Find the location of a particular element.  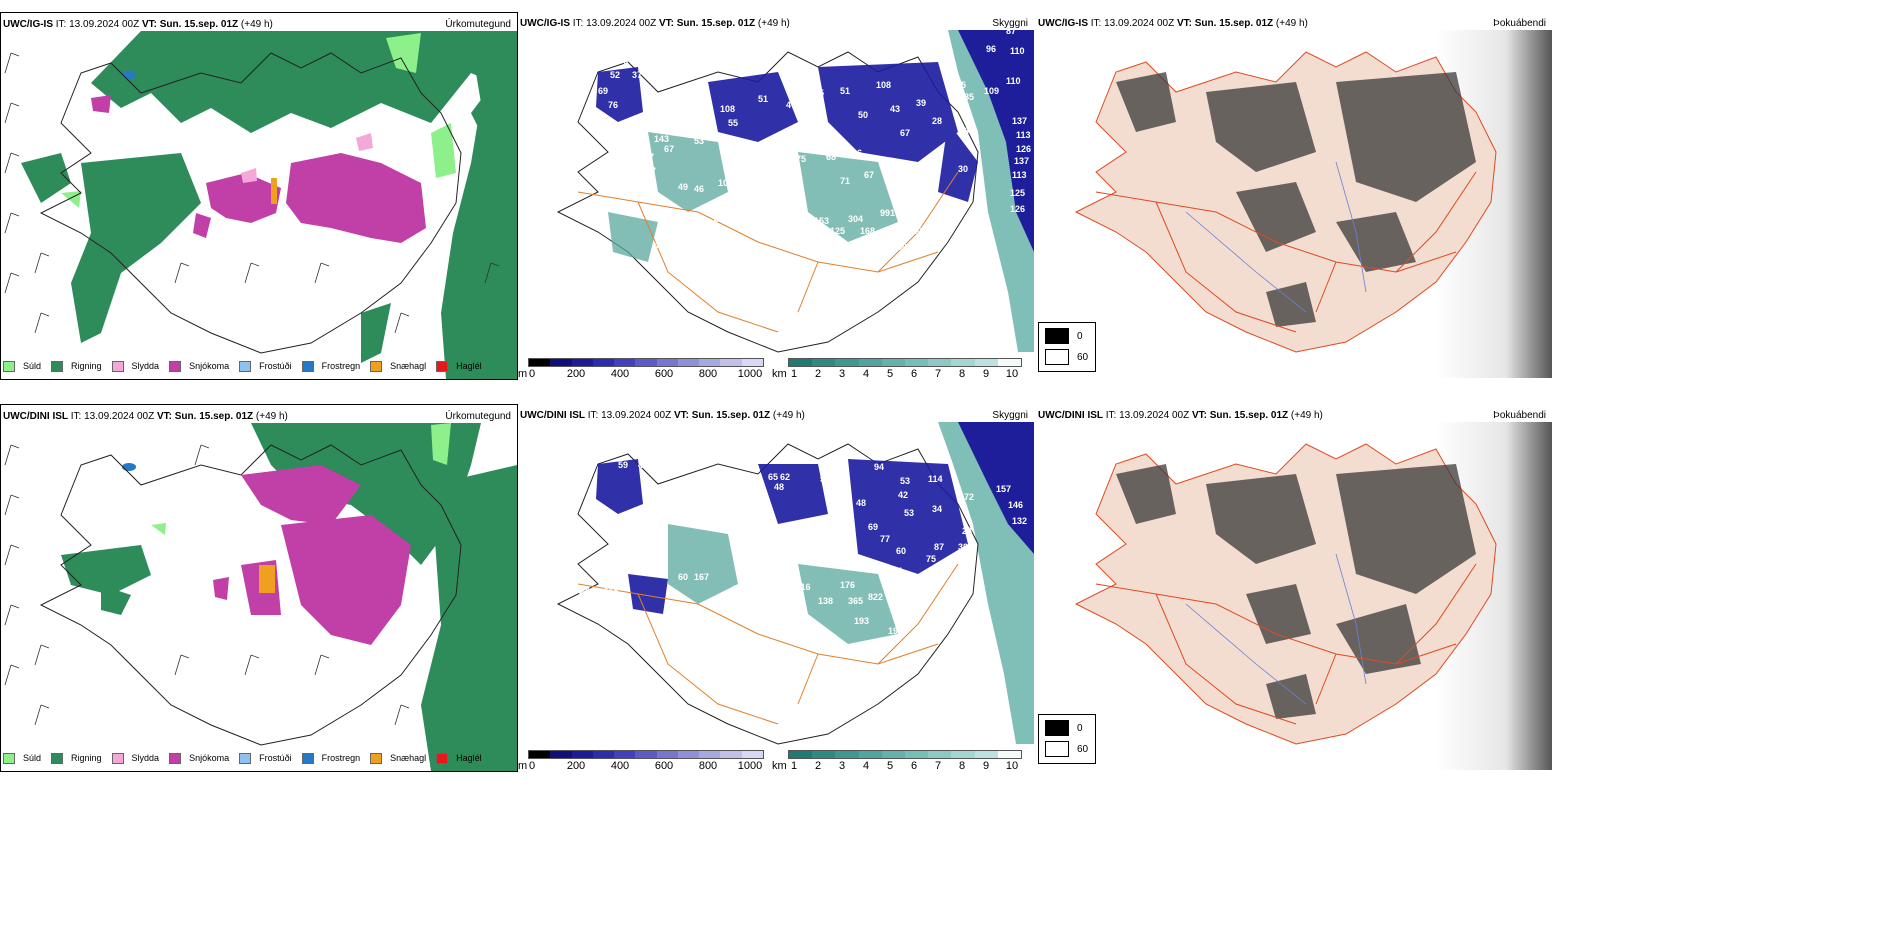

visibility-unit: km is located at coordinates (779, 373).